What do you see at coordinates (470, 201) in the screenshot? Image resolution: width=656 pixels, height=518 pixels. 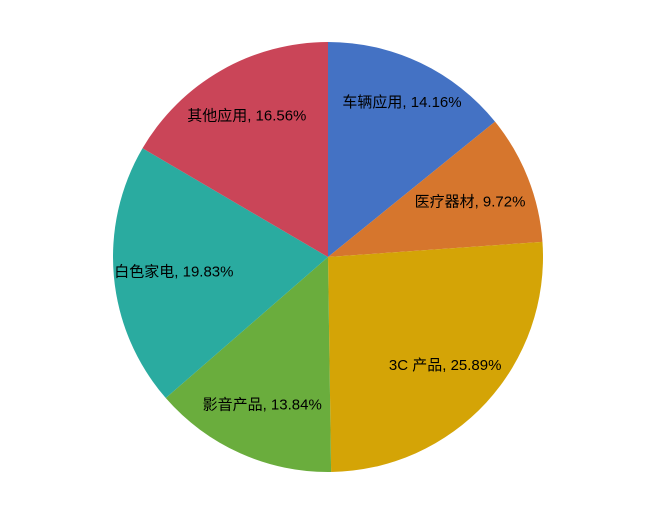 I see `pie-slice-label-2: 医疗器材, 9.72%` at bounding box center [470, 201].